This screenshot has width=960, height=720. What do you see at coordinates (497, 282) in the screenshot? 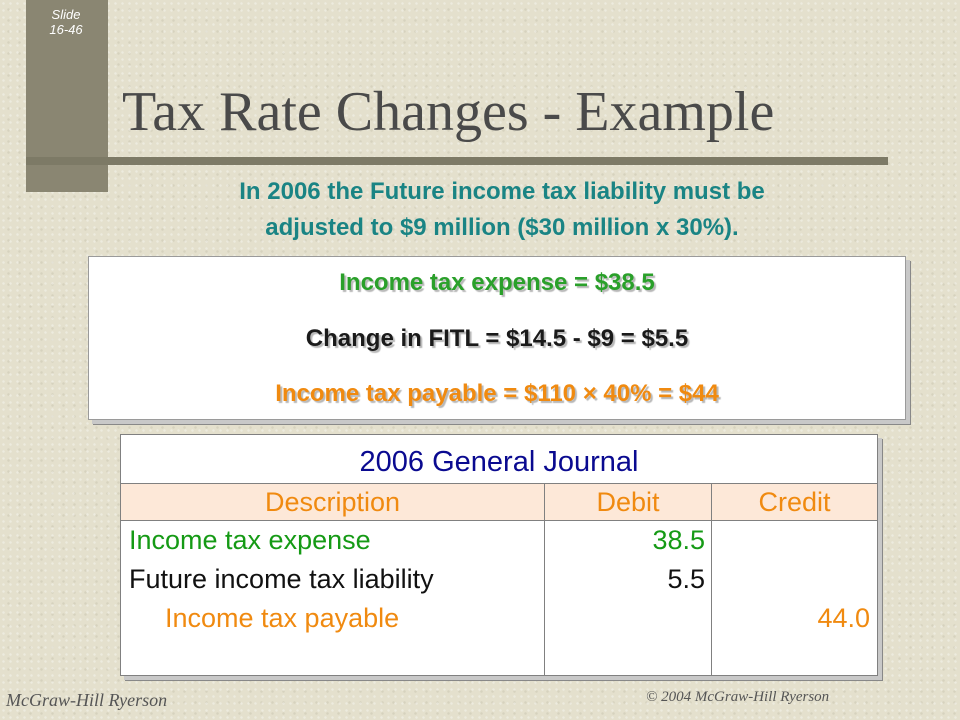
I see `formula-income-tax-expense: Income tax expense = $38.5` at bounding box center [497, 282].